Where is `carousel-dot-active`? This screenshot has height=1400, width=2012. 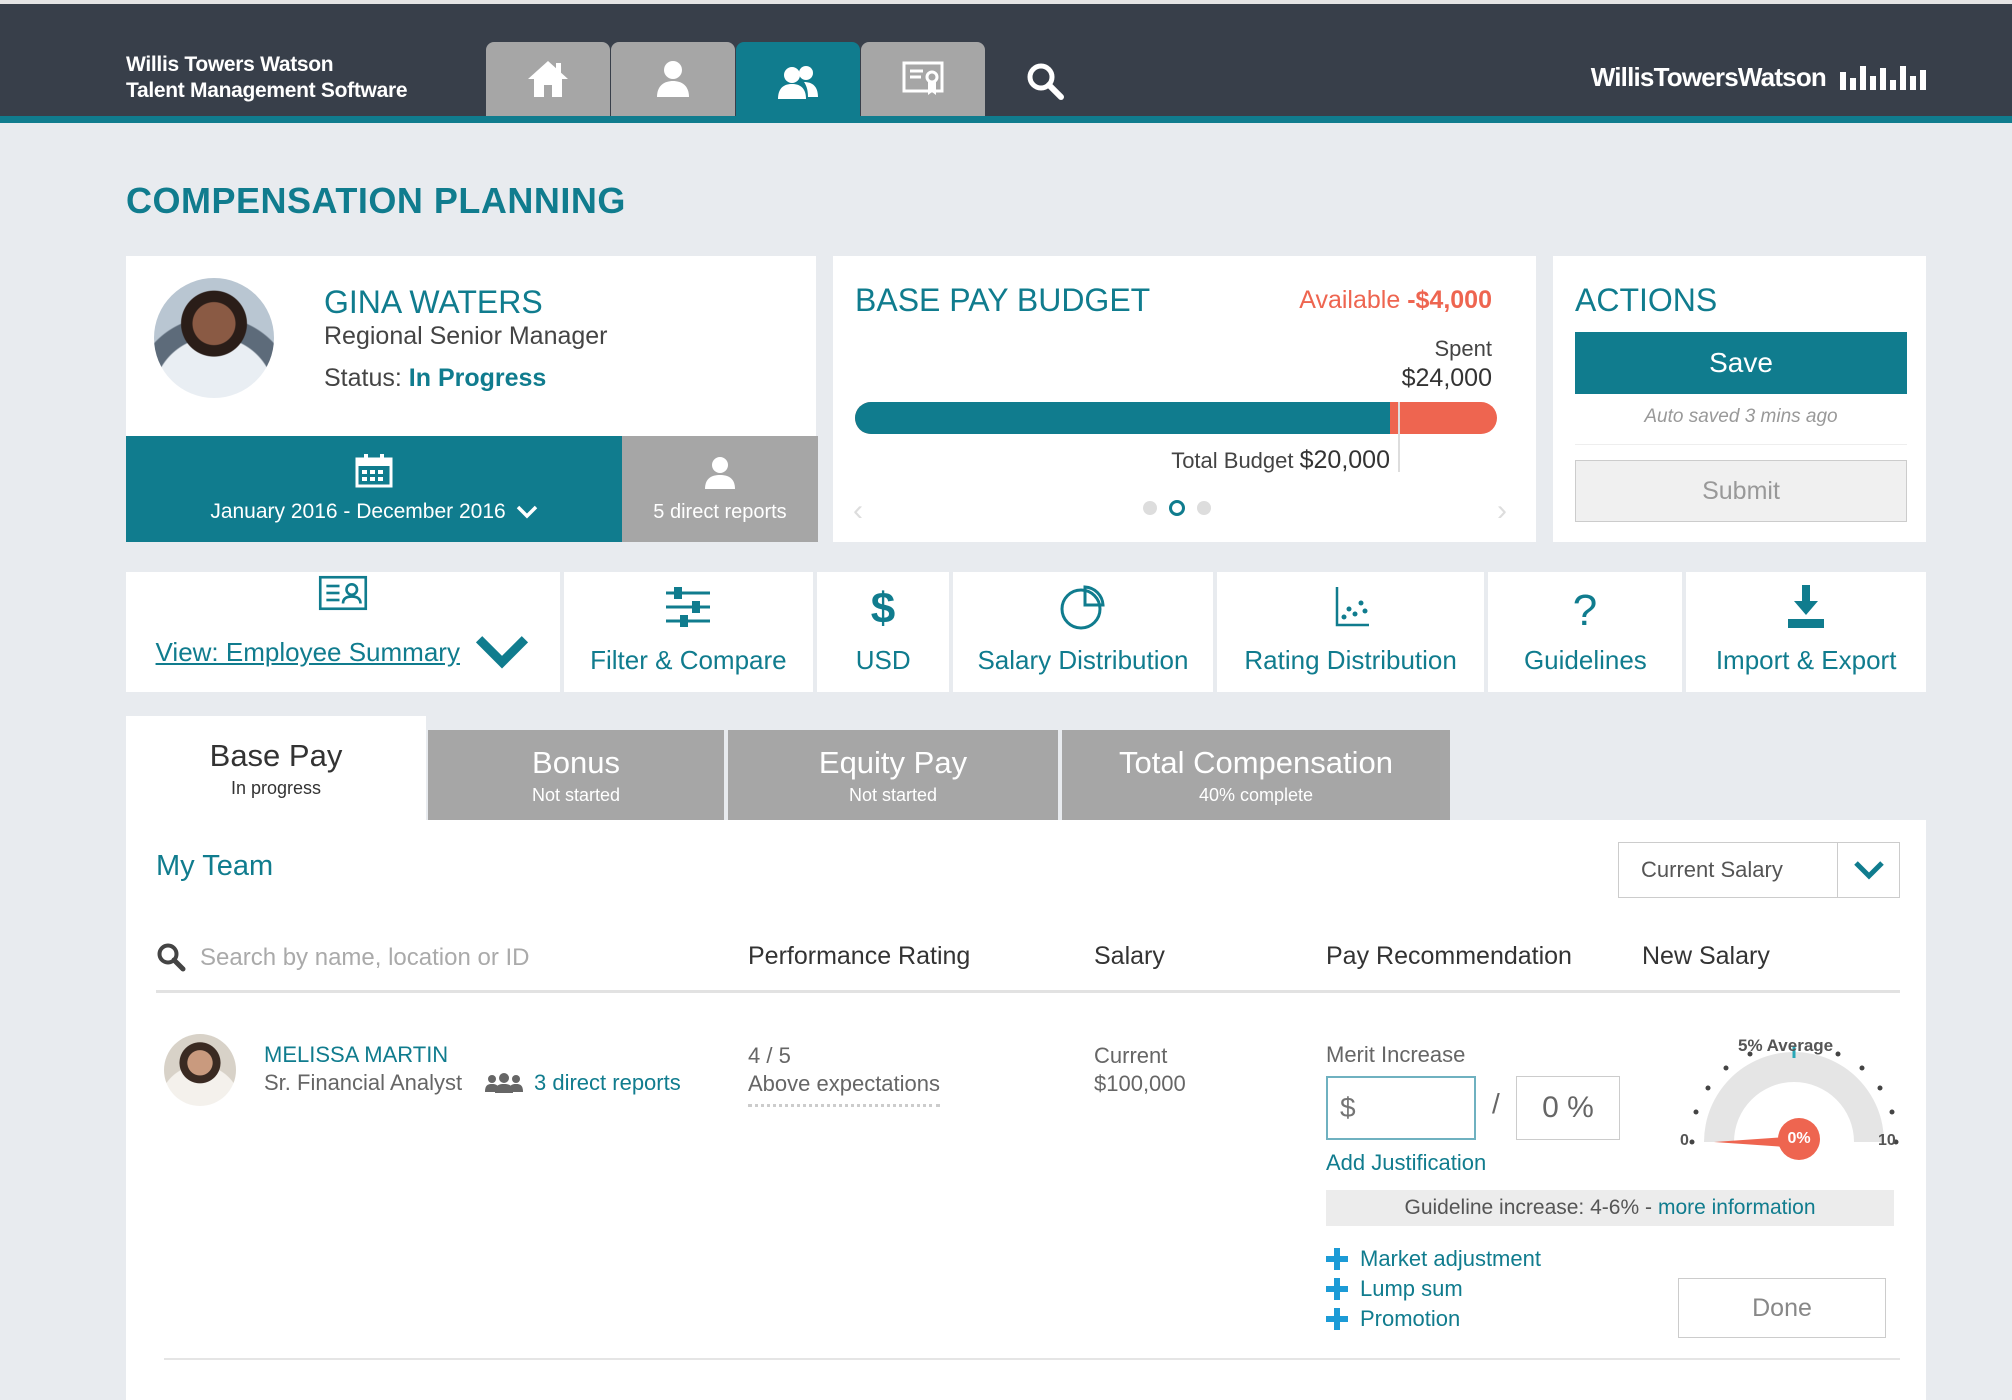 carousel-dot-active is located at coordinates (1177, 508).